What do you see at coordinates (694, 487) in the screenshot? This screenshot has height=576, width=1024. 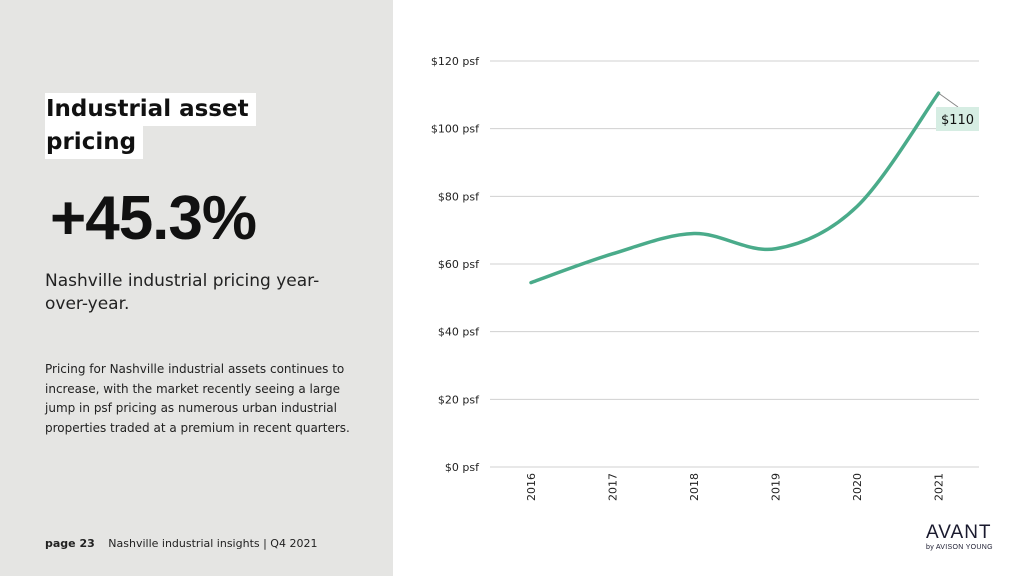 I see `x-tick-label-2018: 2018` at bounding box center [694, 487].